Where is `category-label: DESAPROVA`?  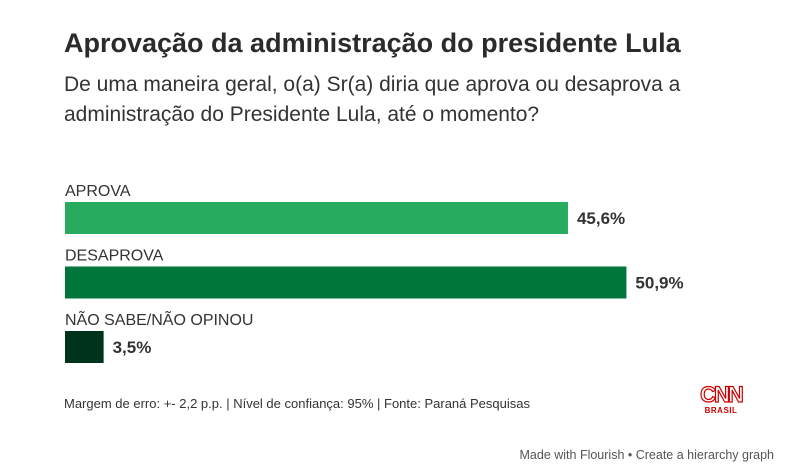
category-label: DESAPROVA is located at coordinates (114, 256).